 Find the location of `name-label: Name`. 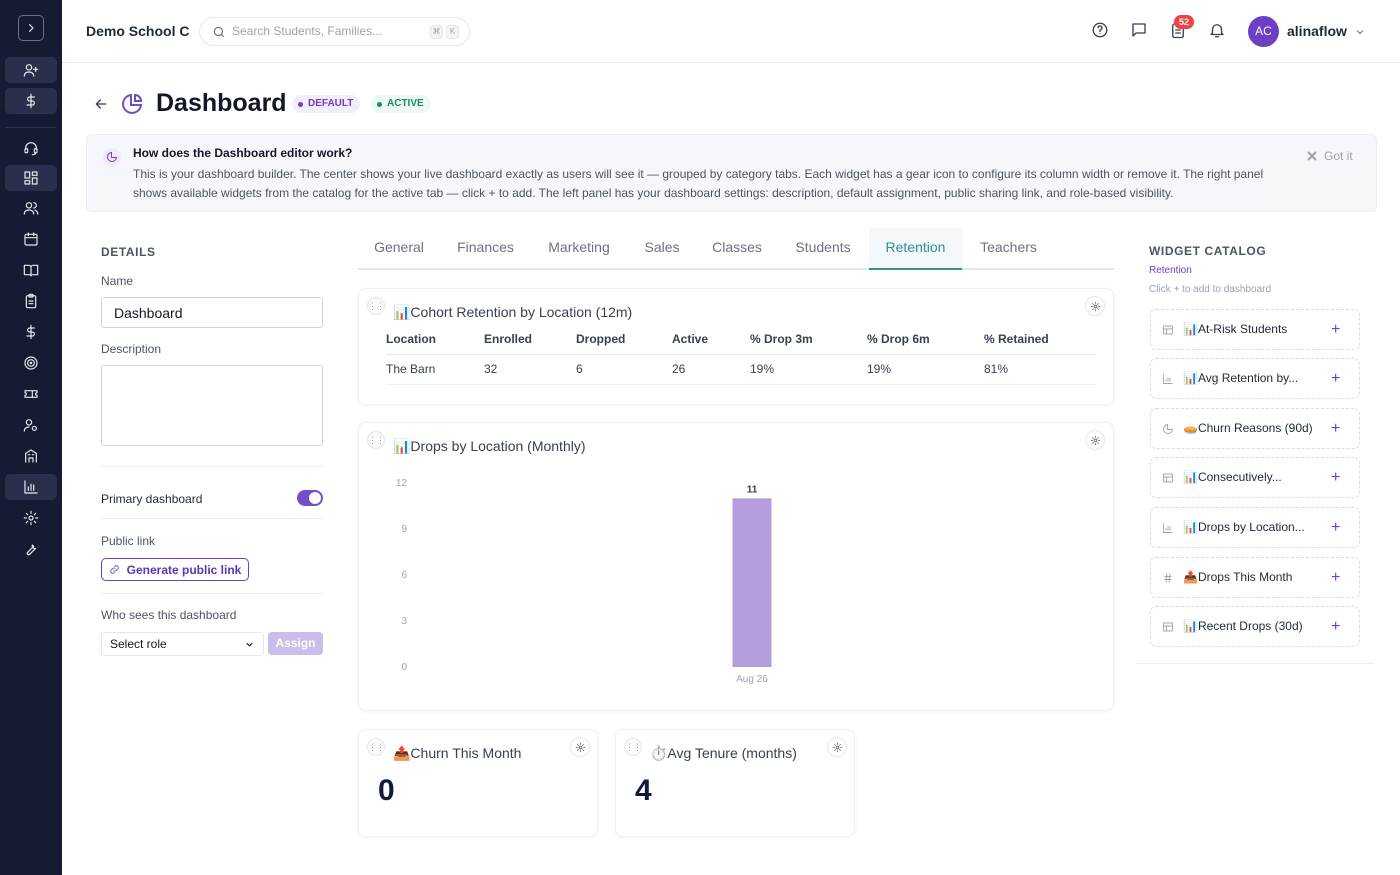

name-label: Name is located at coordinates (117, 281).